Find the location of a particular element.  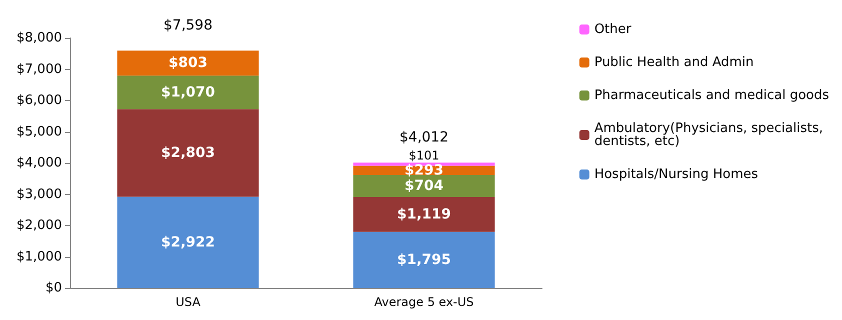

legend-label: Pharmaceuticals and medical goods is located at coordinates (712, 95).